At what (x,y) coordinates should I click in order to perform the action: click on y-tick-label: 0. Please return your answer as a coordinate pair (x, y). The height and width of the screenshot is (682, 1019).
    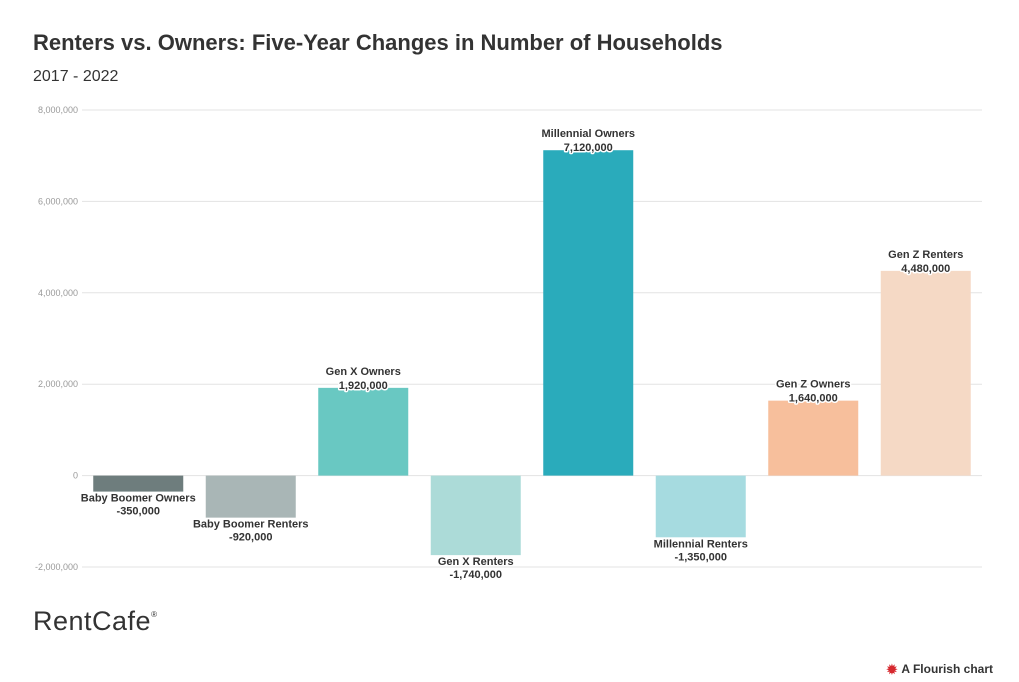
    Looking at the image, I should click on (75, 476).